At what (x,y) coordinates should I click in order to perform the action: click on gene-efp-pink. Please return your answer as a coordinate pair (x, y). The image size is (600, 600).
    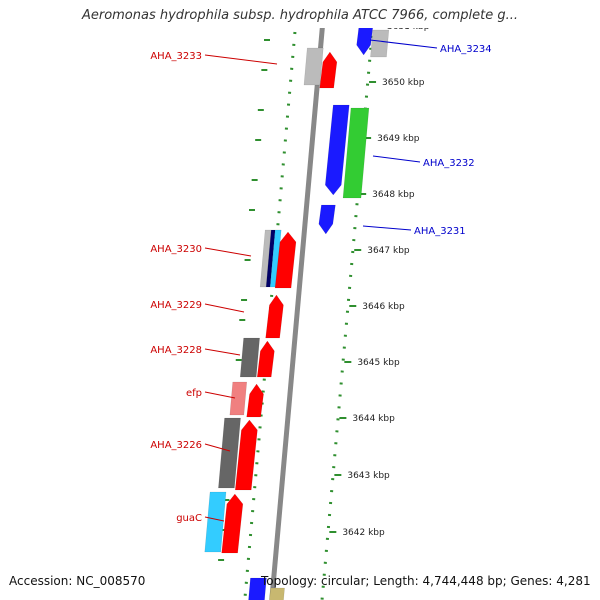
    Looking at the image, I should click on (238, 398).